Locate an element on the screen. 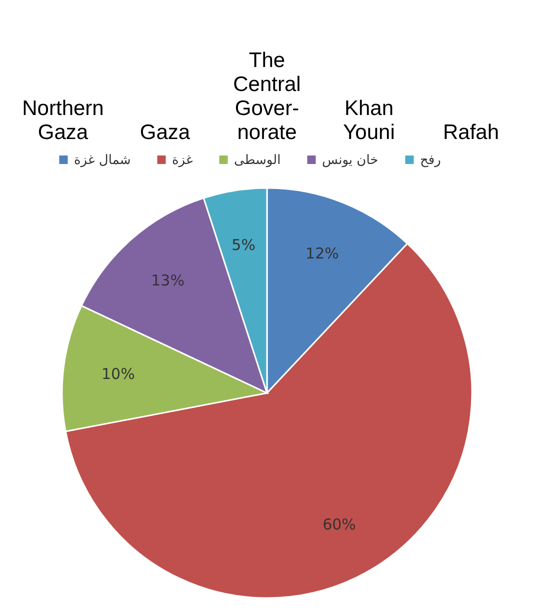 The height and width of the screenshot is (613, 534). legend-label: رفح is located at coordinates (430, 160).